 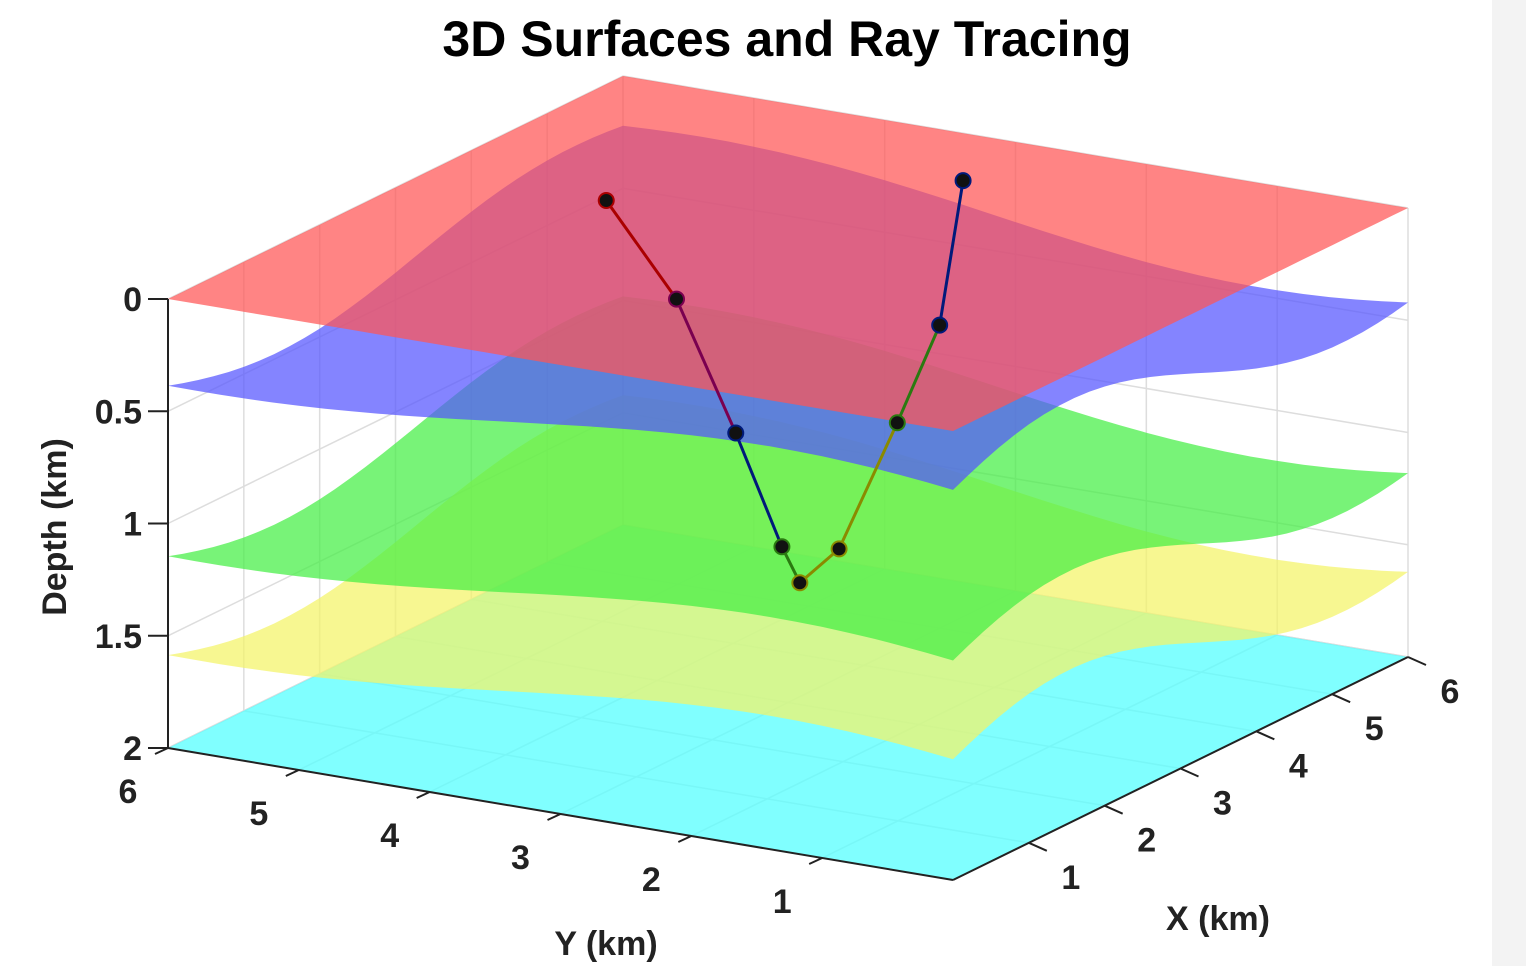 What do you see at coordinates (784, 382) in the screenshot?
I see `ray-layer` at bounding box center [784, 382].